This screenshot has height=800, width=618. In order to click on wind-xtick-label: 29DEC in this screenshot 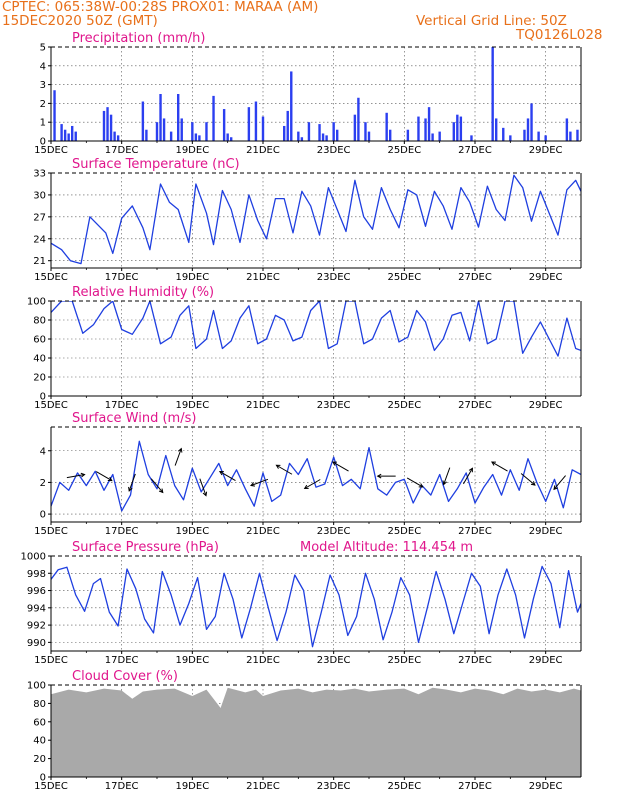, I will do `click(546, 531)`.